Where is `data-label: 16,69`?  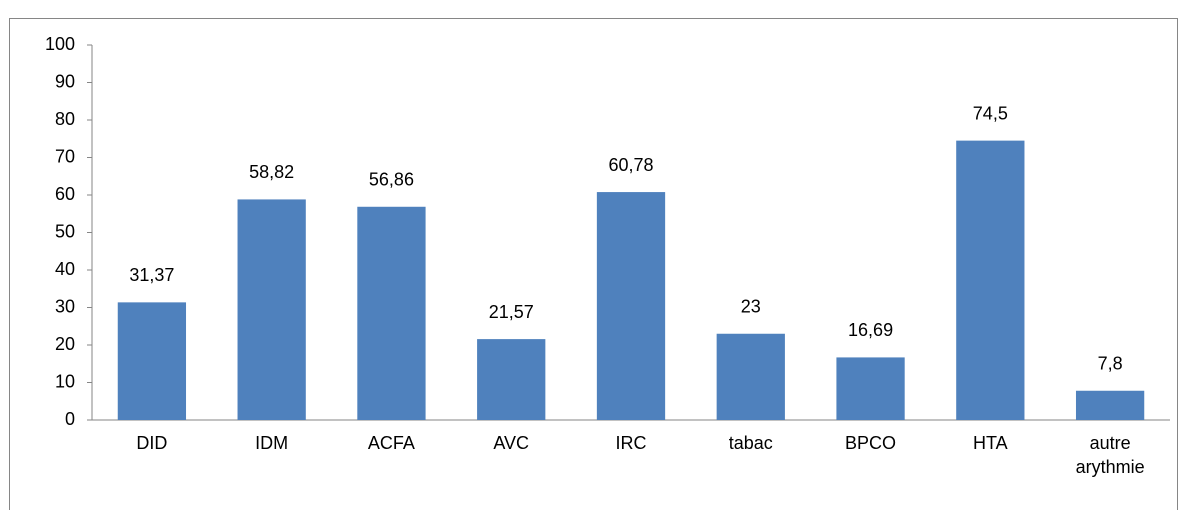 data-label: 16,69 is located at coordinates (870, 330).